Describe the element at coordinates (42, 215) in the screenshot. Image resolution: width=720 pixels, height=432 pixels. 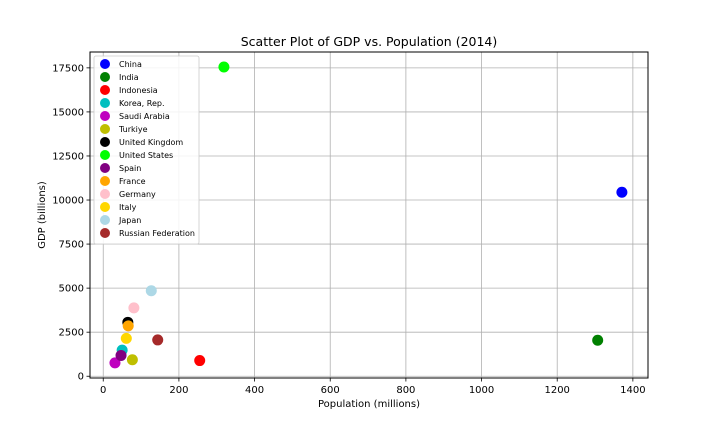
I see `y-axis-label: GDP (billions)` at that location.